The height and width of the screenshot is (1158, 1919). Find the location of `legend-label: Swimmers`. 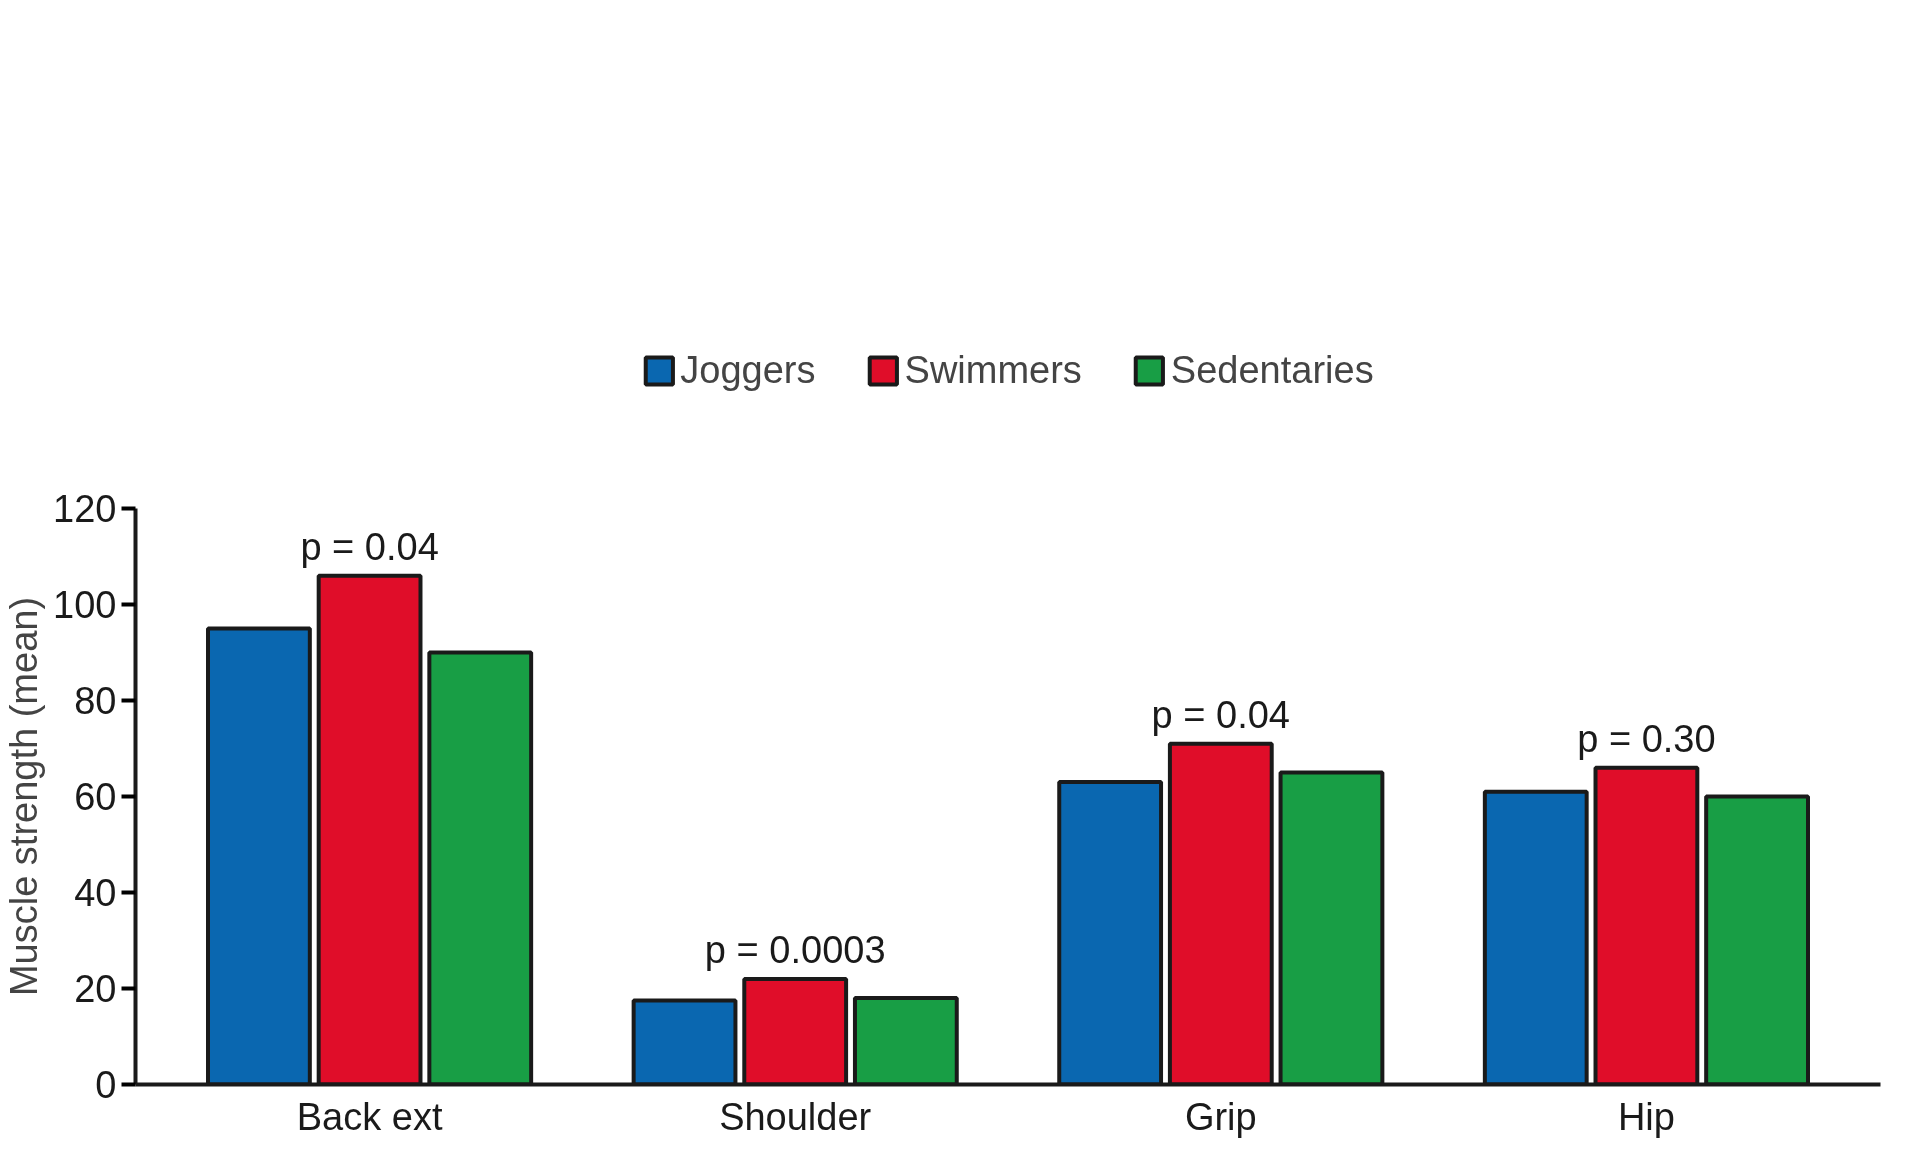

legend-label: Swimmers is located at coordinates (993, 370).